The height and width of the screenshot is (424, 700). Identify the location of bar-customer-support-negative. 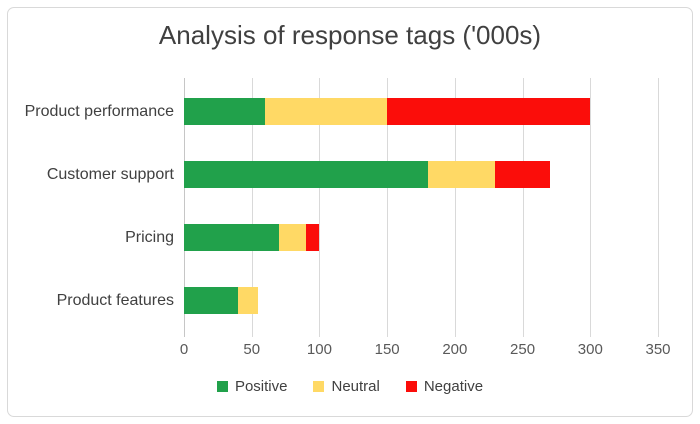
(522, 174).